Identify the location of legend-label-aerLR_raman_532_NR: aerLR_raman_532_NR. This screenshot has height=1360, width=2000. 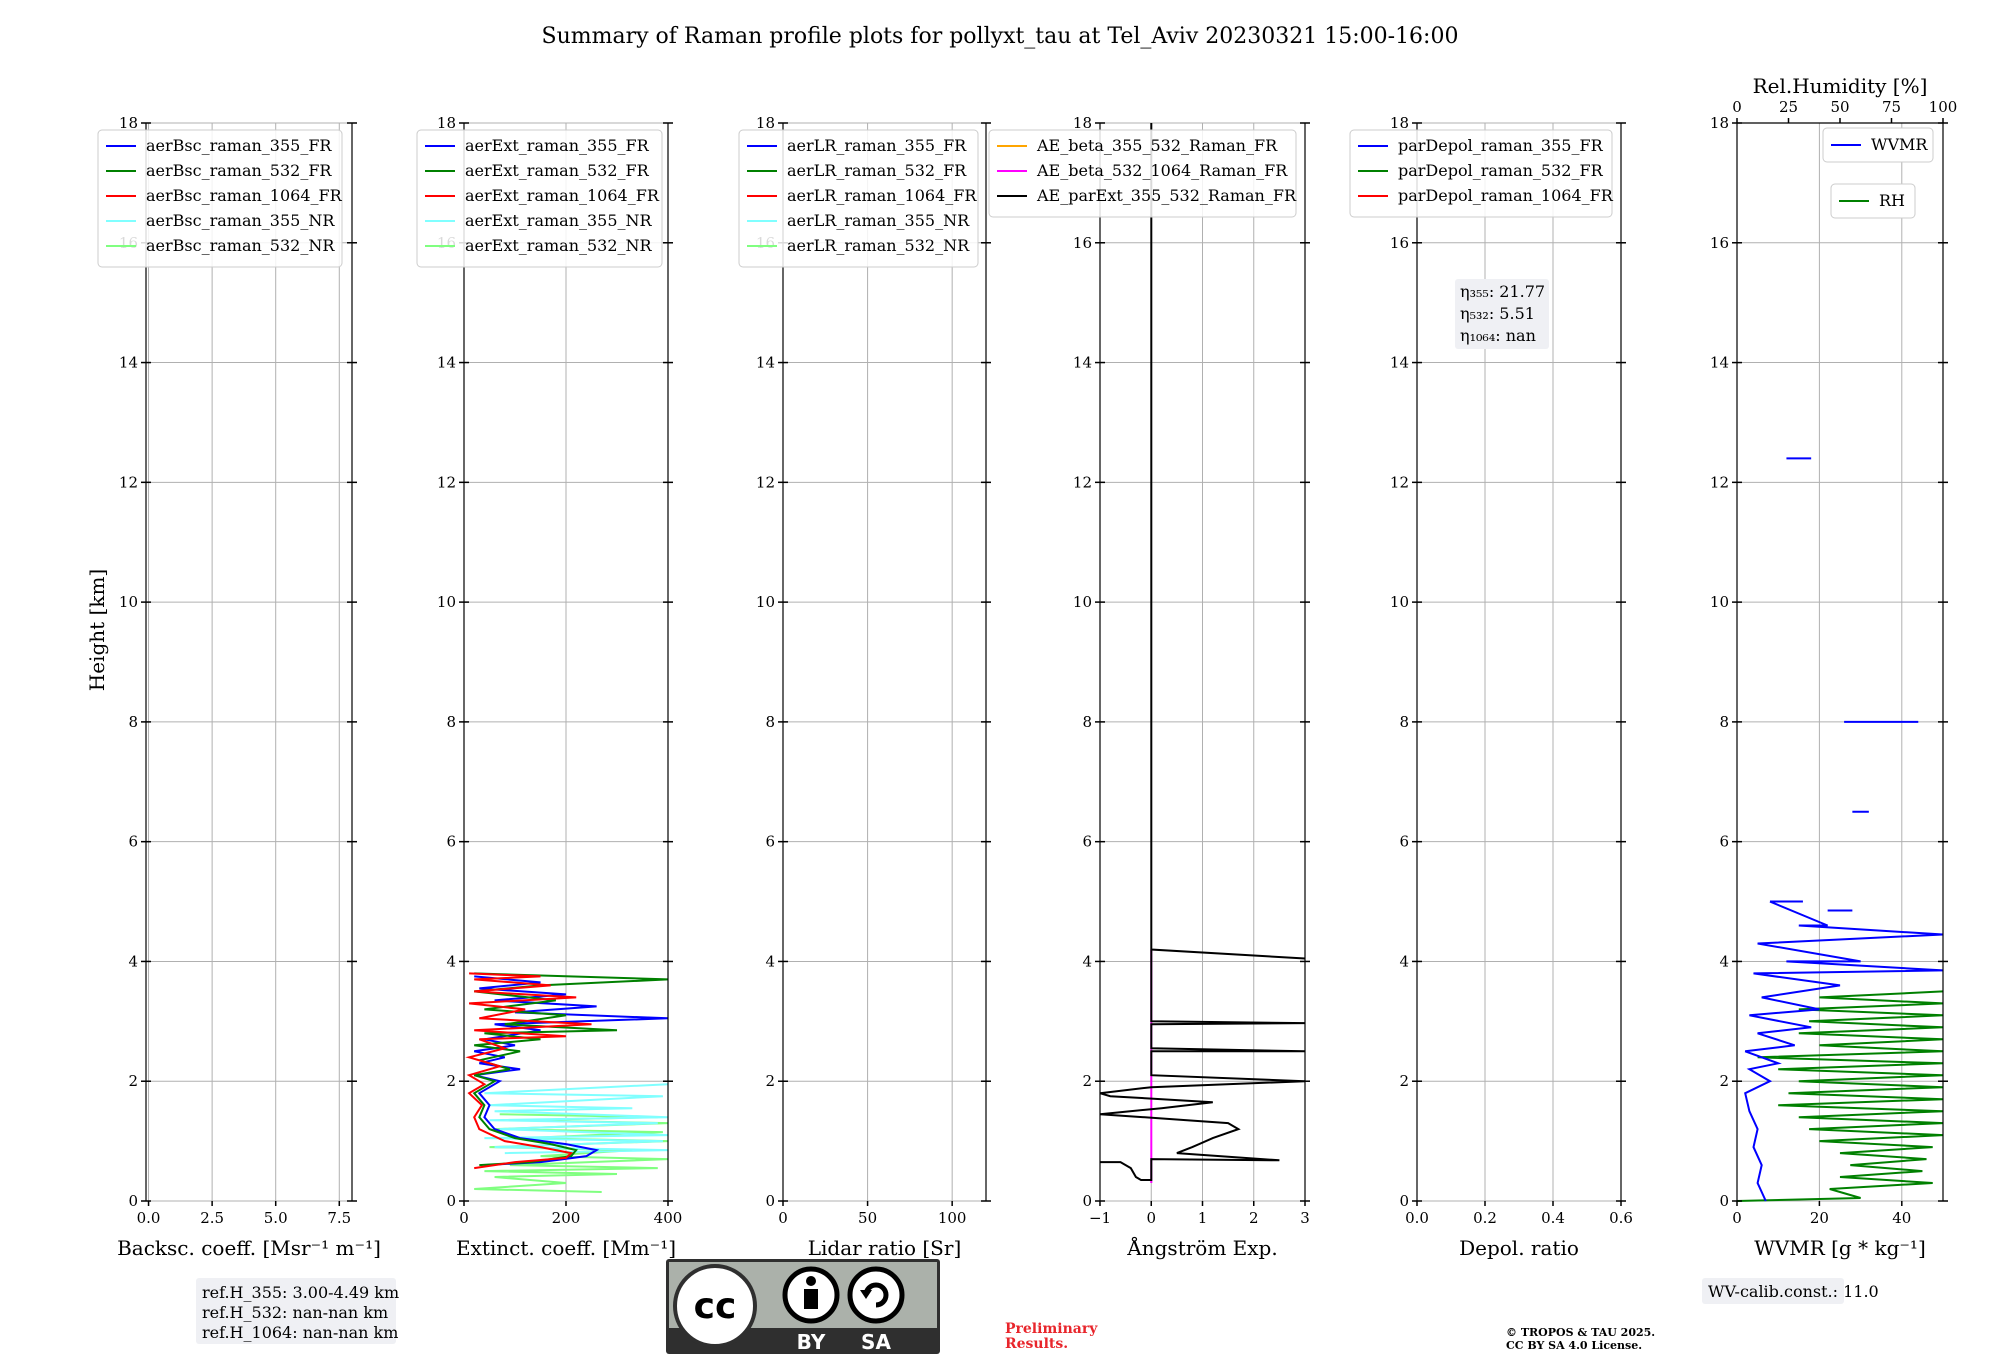
(878, 245).